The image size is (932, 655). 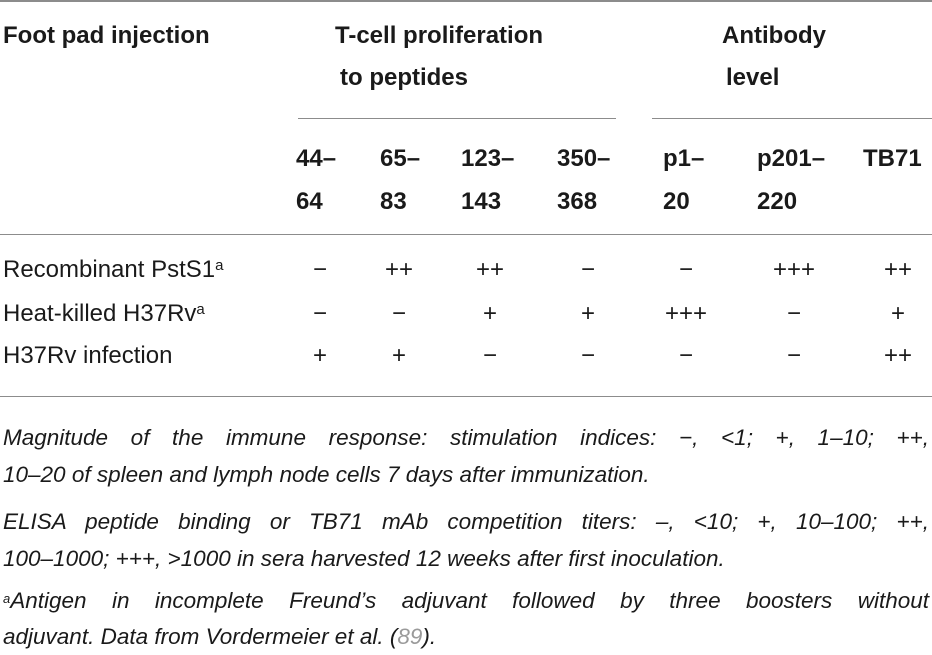 What do you see at coordinates (106, 35) in the screenshot?
I see `header-foot-pad-injection: Foot pad injection` at bounding box center [106, 35].